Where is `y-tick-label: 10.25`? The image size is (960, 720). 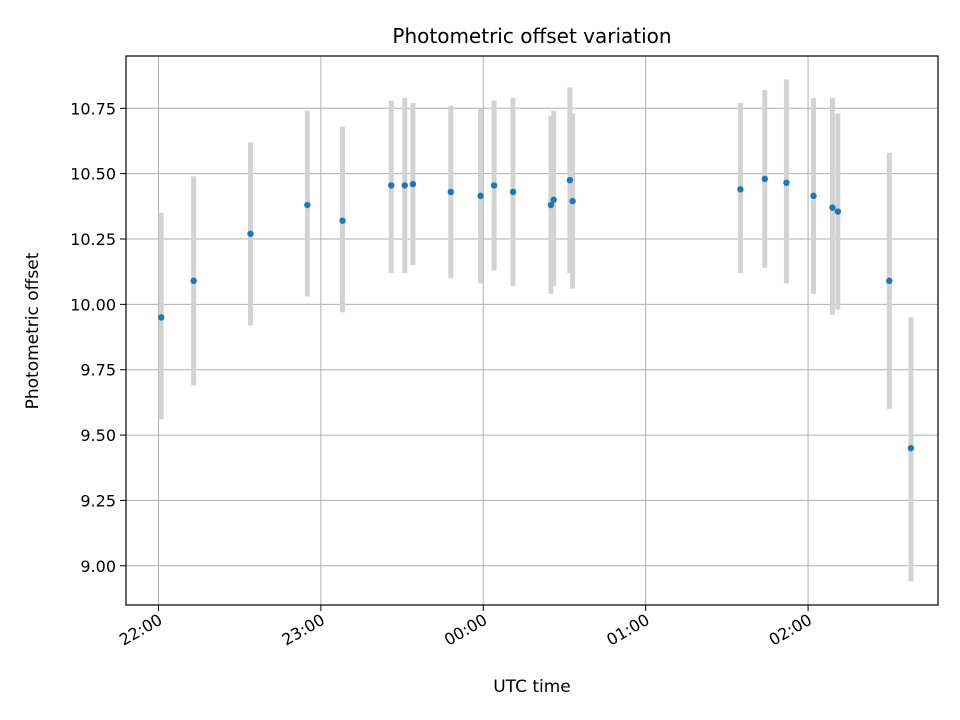
y-tick-label: 10.25 is located at coordinates (93, 239).